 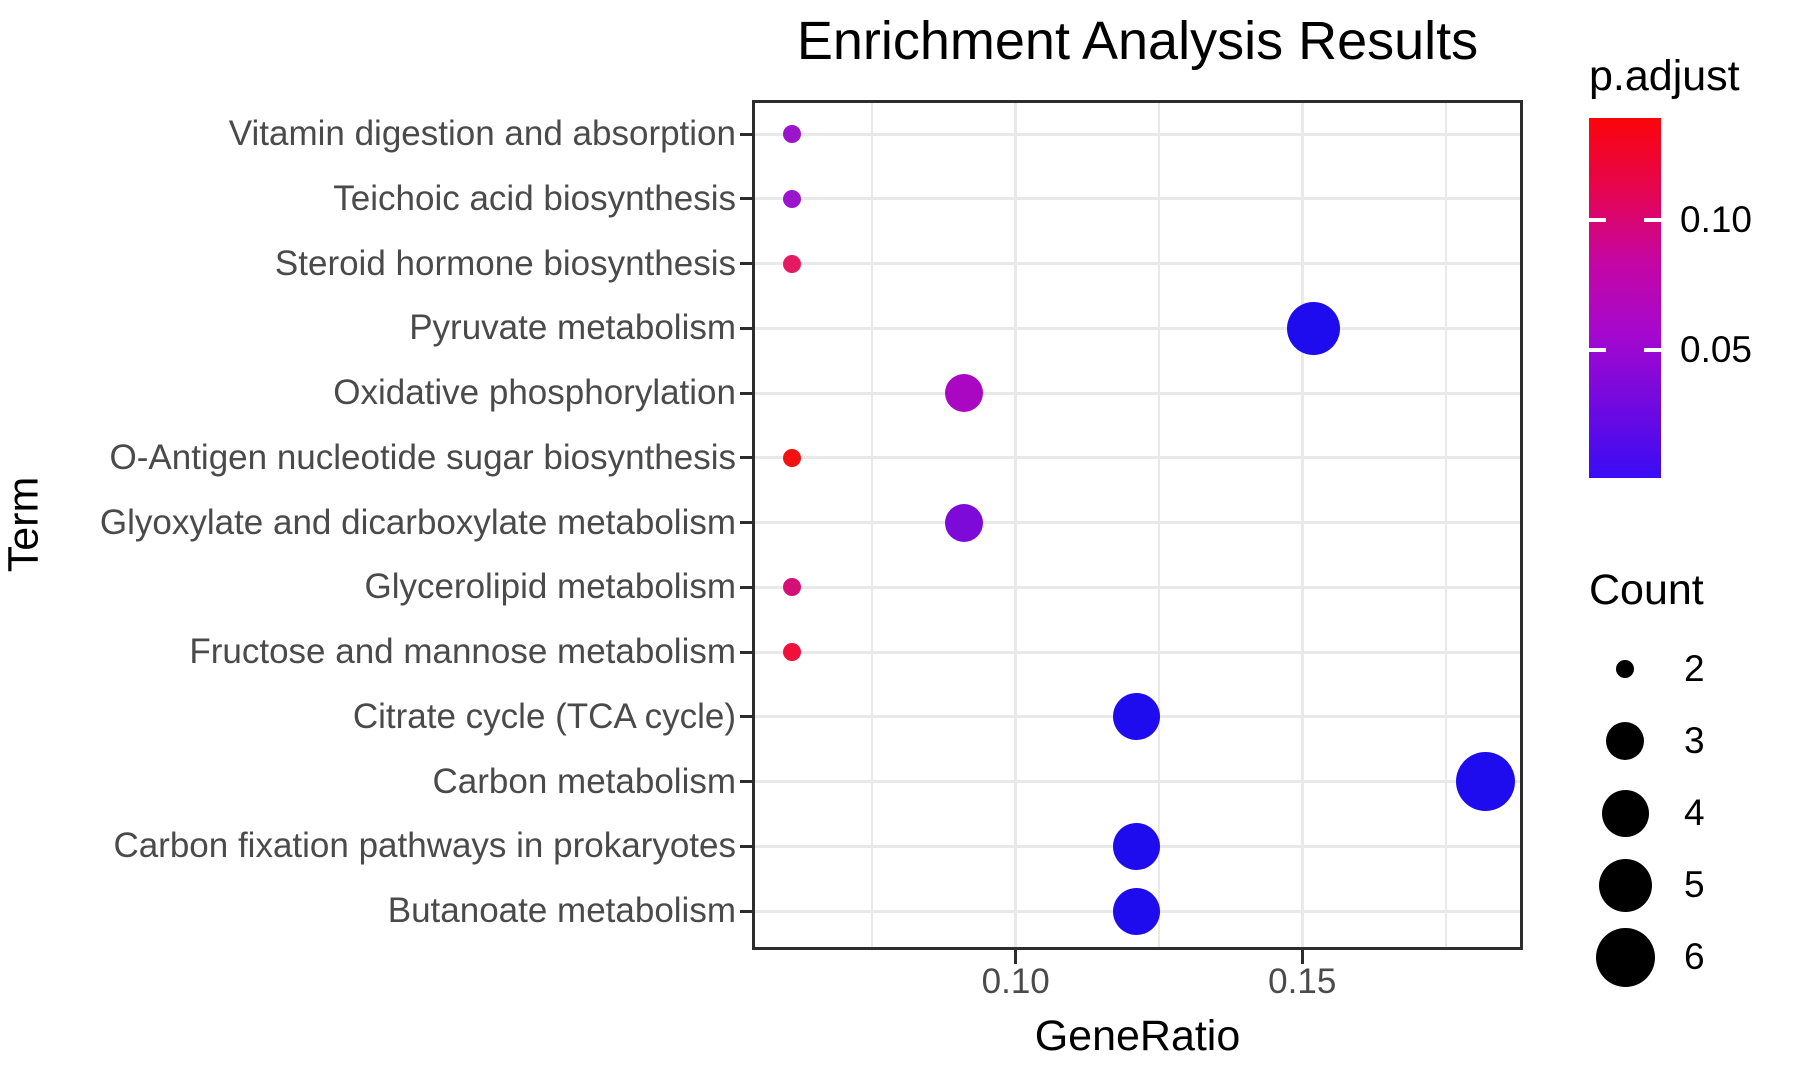 What do you see at coordinates (482, 133) in the screenshot?
I see `y-tick-label: Vitamin digestion and absorption` at bounding box center [482, 133].